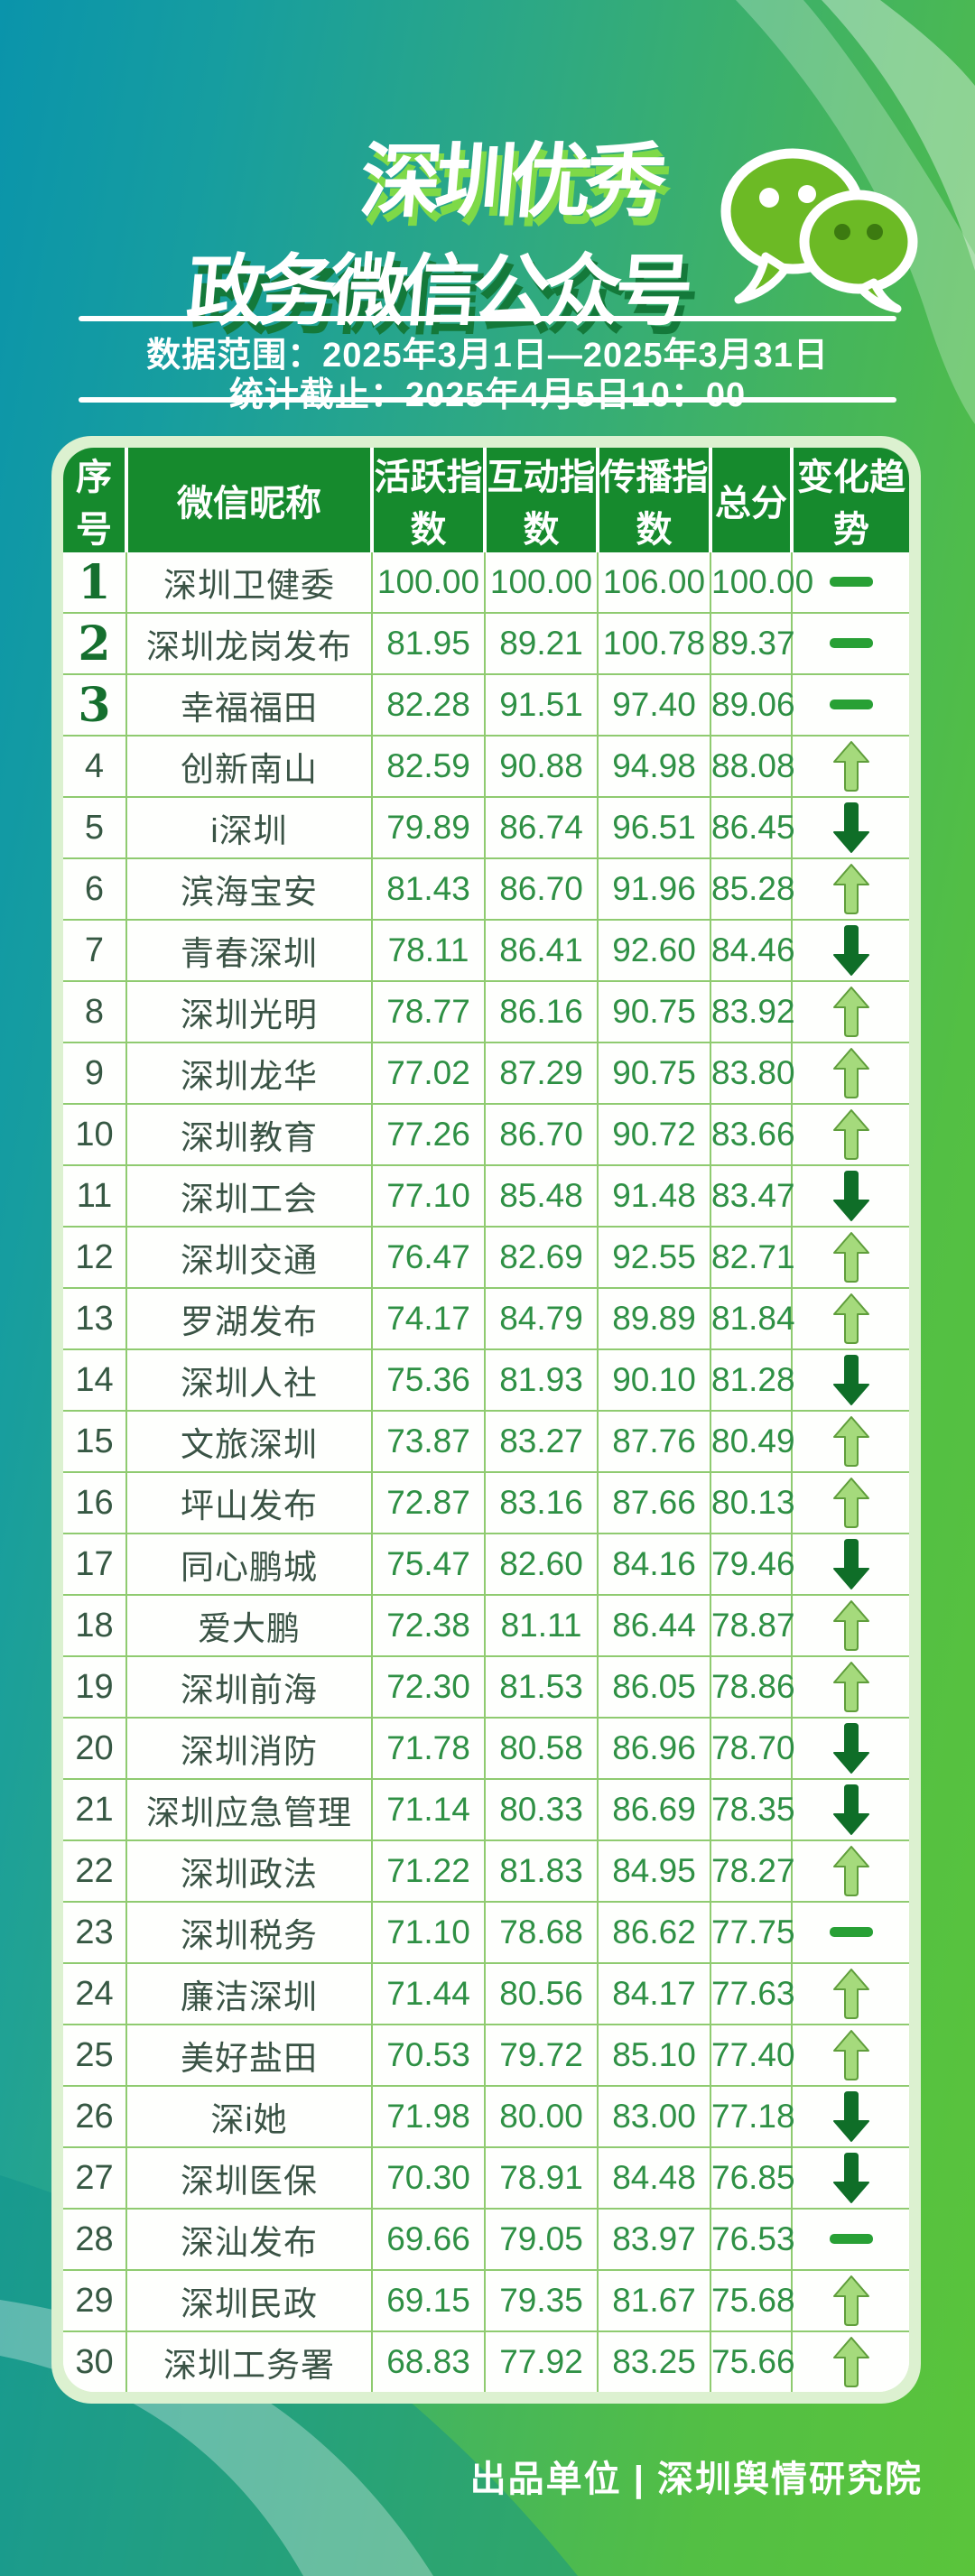  What do you see at coordinates (95, 2178) in the screenshot?
I see `rank-cell: 27` at bounding box center [95, 2178].